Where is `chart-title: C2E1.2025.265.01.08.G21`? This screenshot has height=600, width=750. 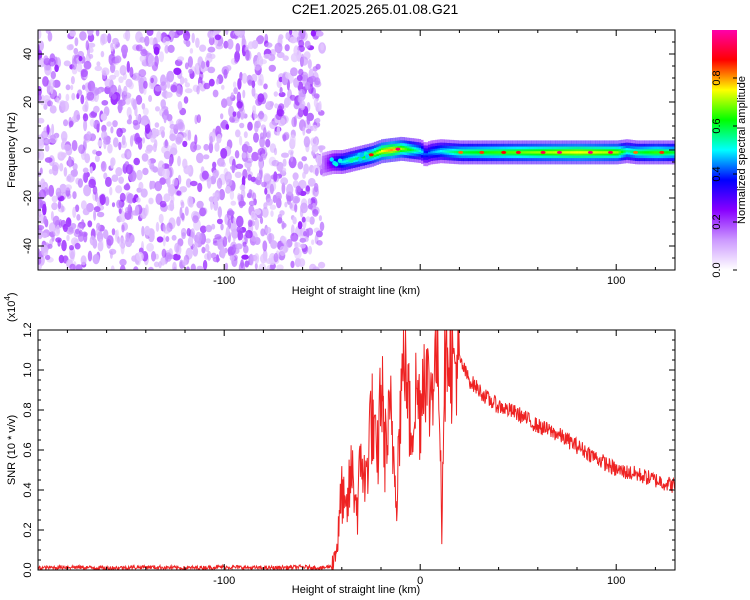 chart-title: C2E1.2025.265.01.08.G21 is located at coordinates (375, 9).